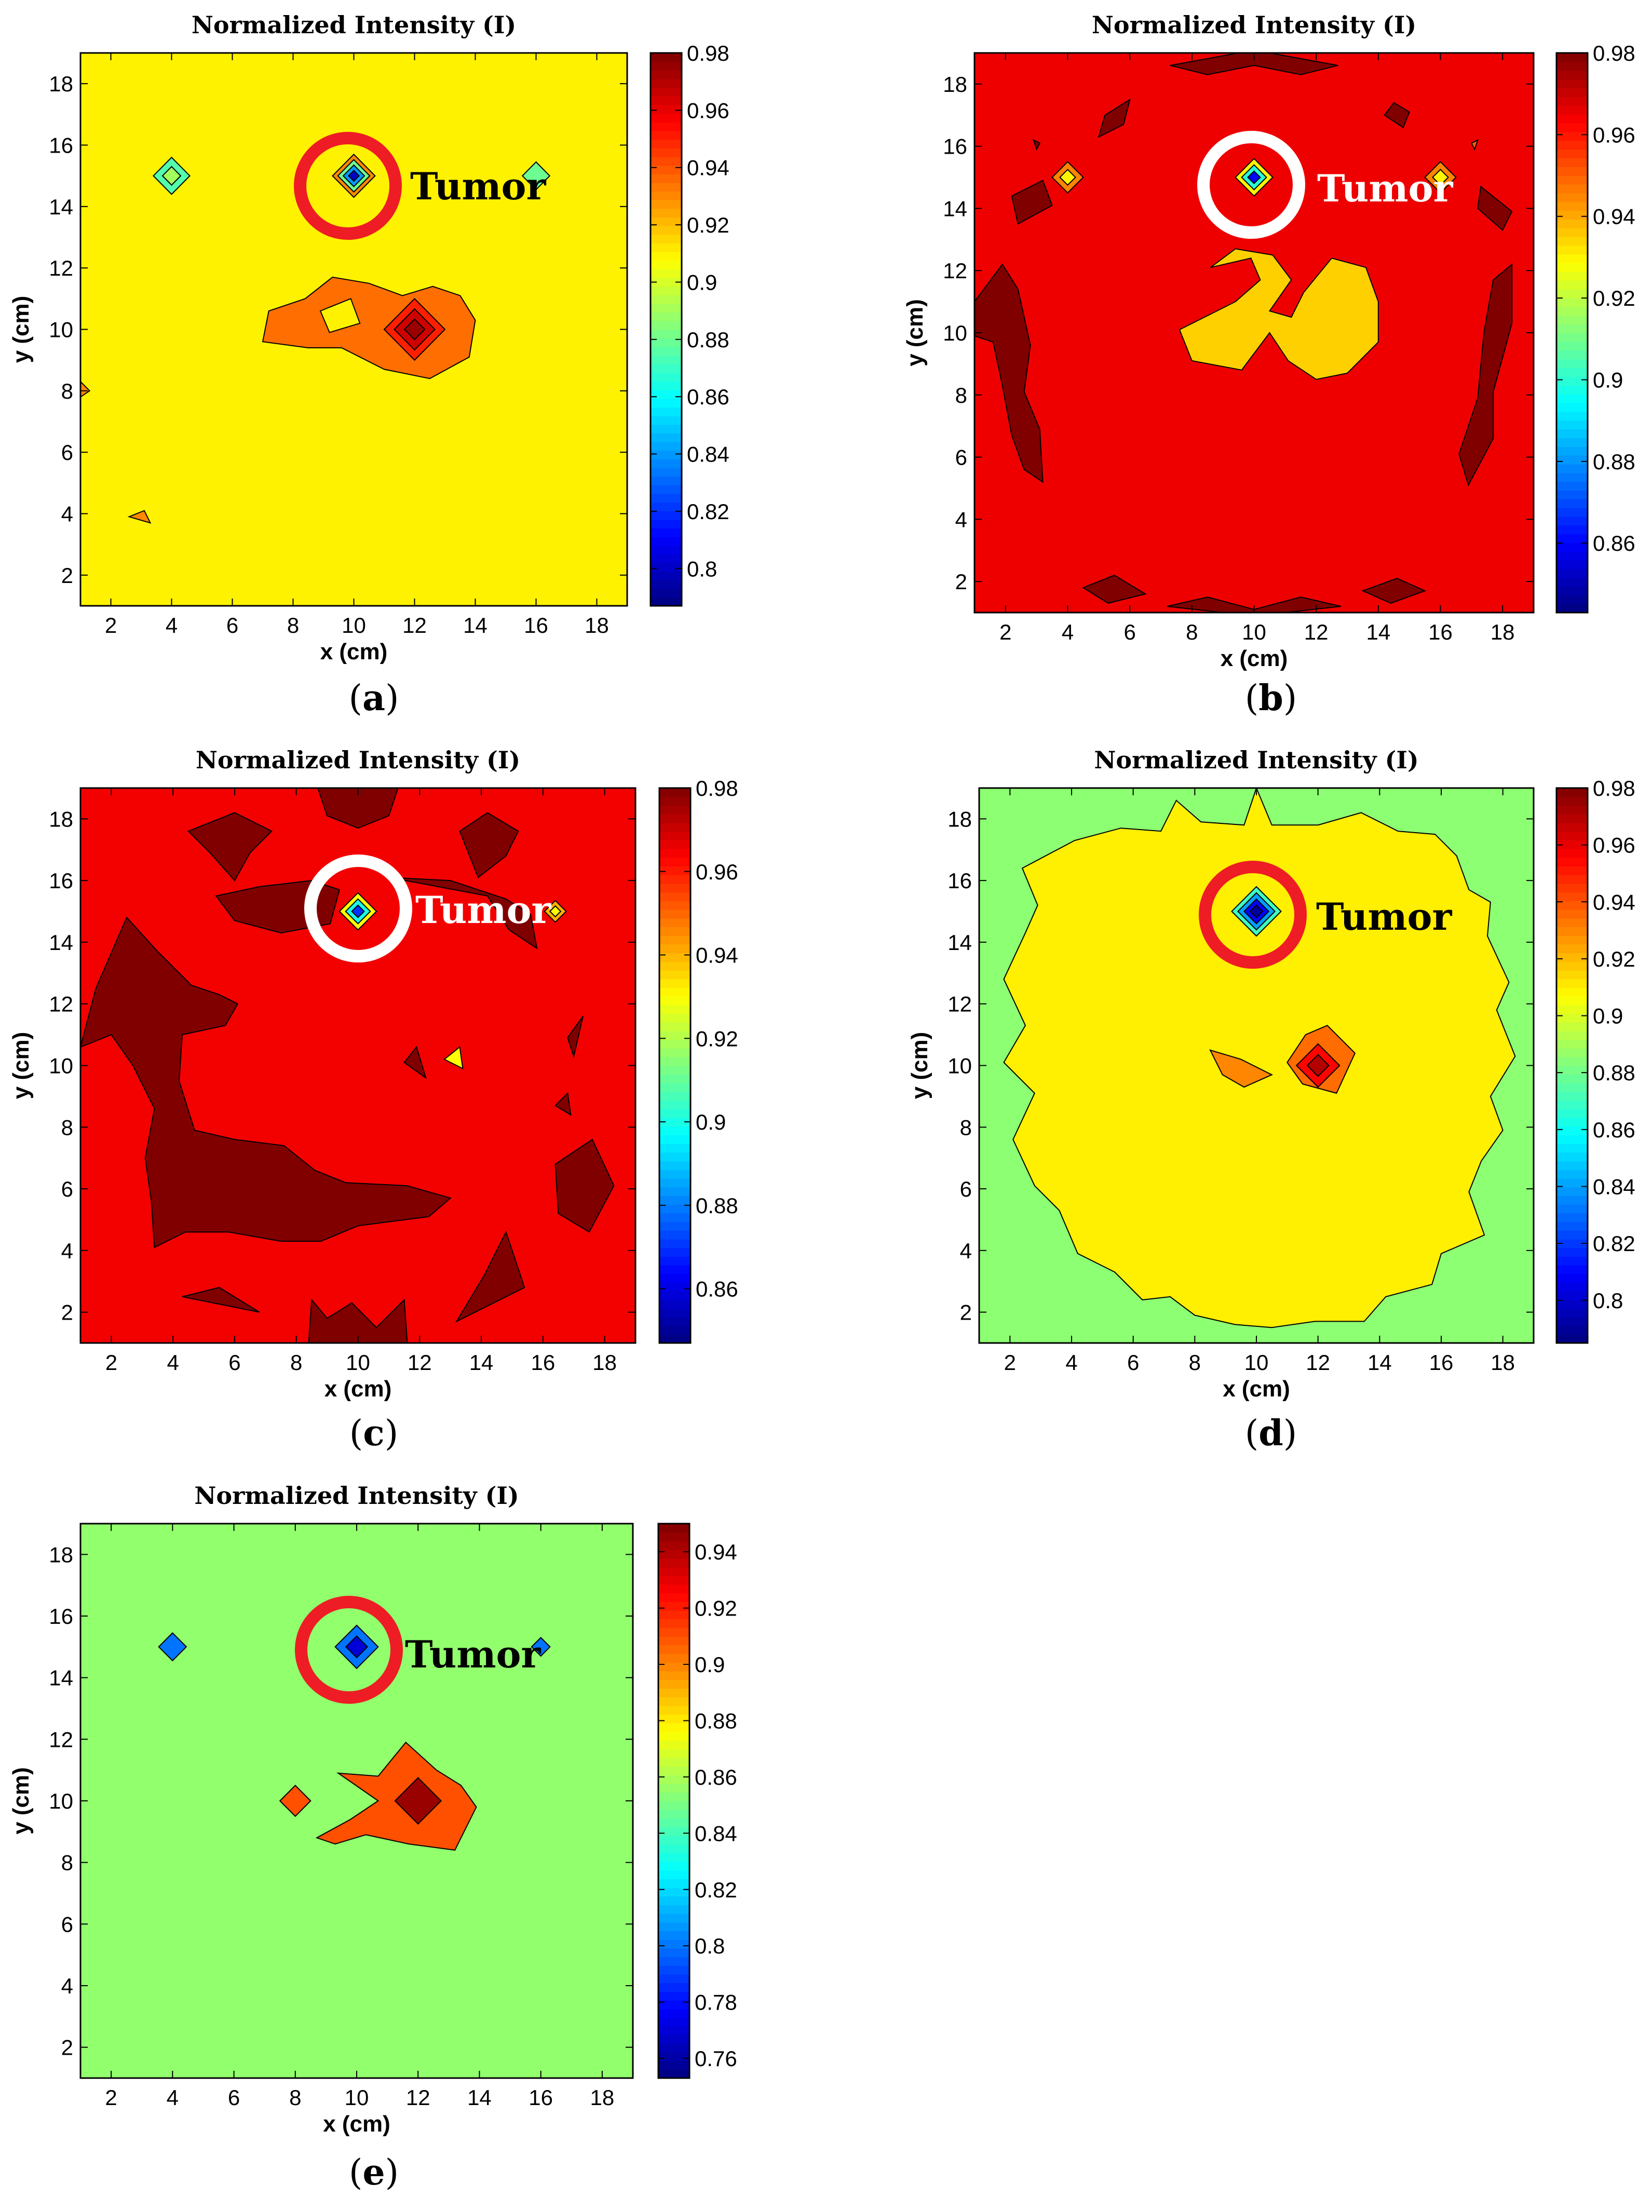 The image size is (1652, 2212). I want to click on y-tick-label: 18, so click(61, 1554).